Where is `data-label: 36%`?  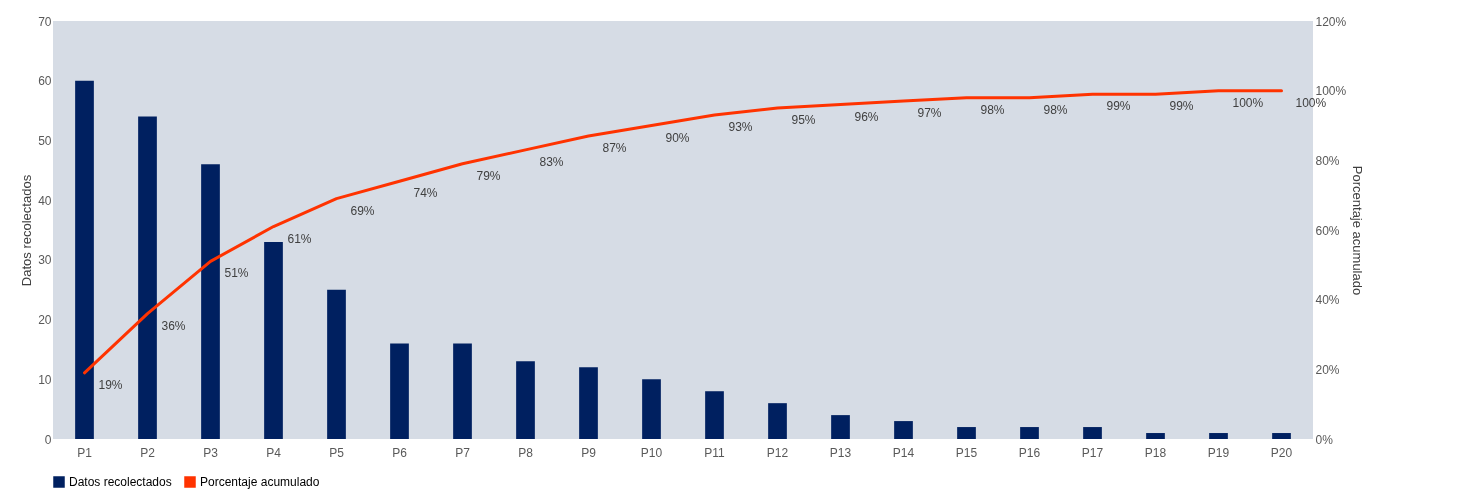 data-label: 36% is located at coordinates (173, 325).